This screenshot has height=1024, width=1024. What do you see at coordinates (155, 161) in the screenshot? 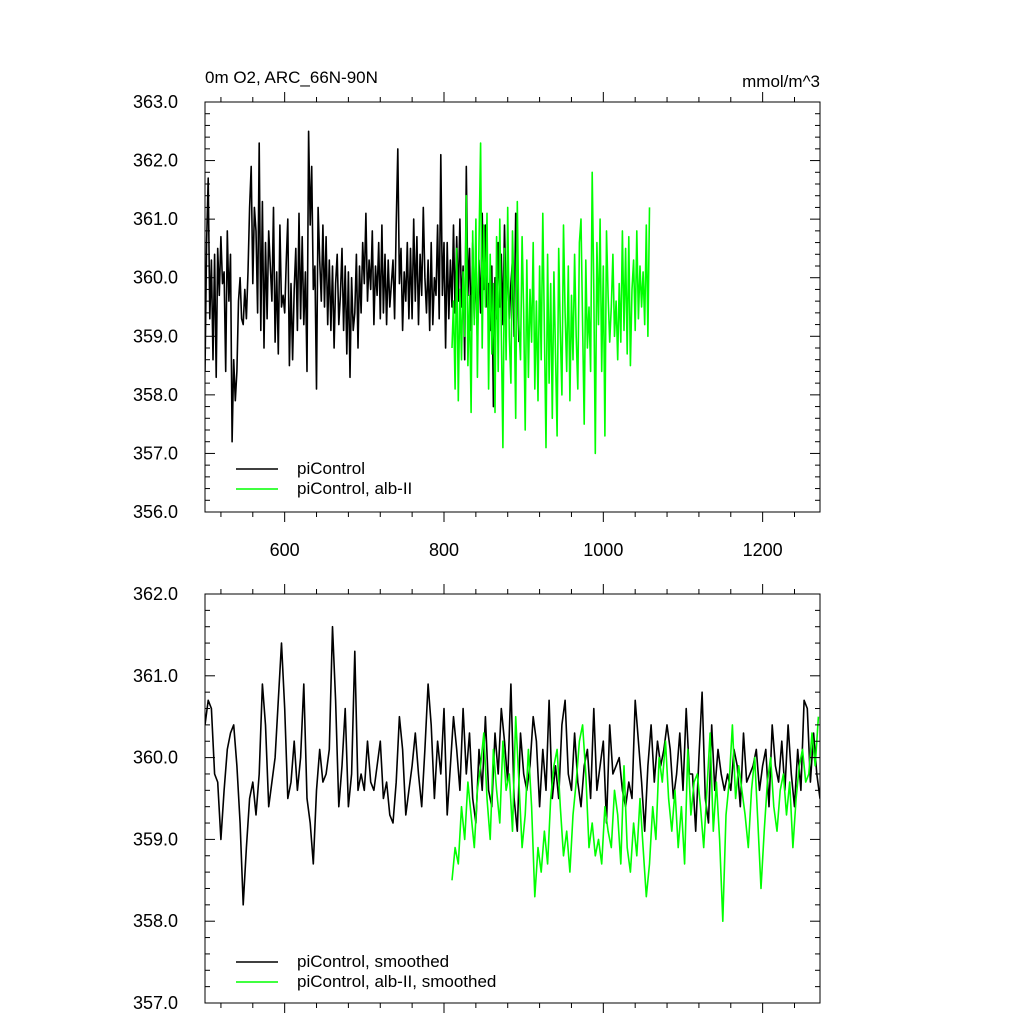
I see `top-y-tick-label: 362.0` at bounding box center [155, 161].